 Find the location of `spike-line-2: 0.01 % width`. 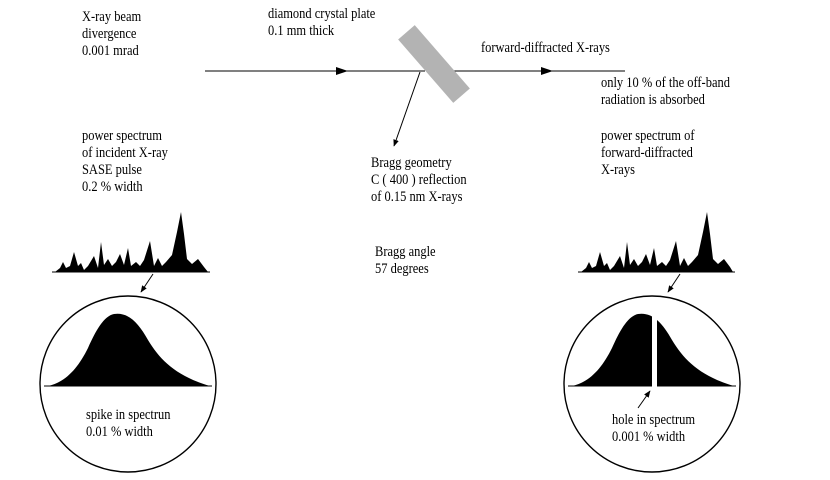

spike-line-2: 0.01 % width is located at coordinates (119, 432).